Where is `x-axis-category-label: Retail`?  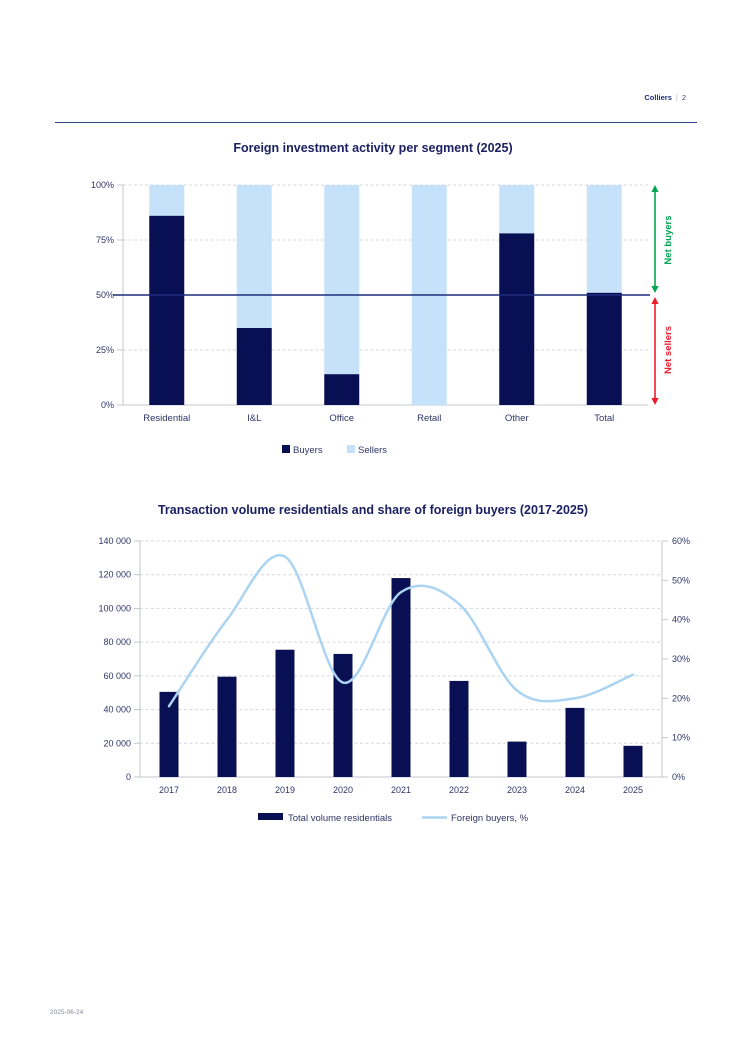
x-axis-category-label: Retail is located at coordinates (429, 418).